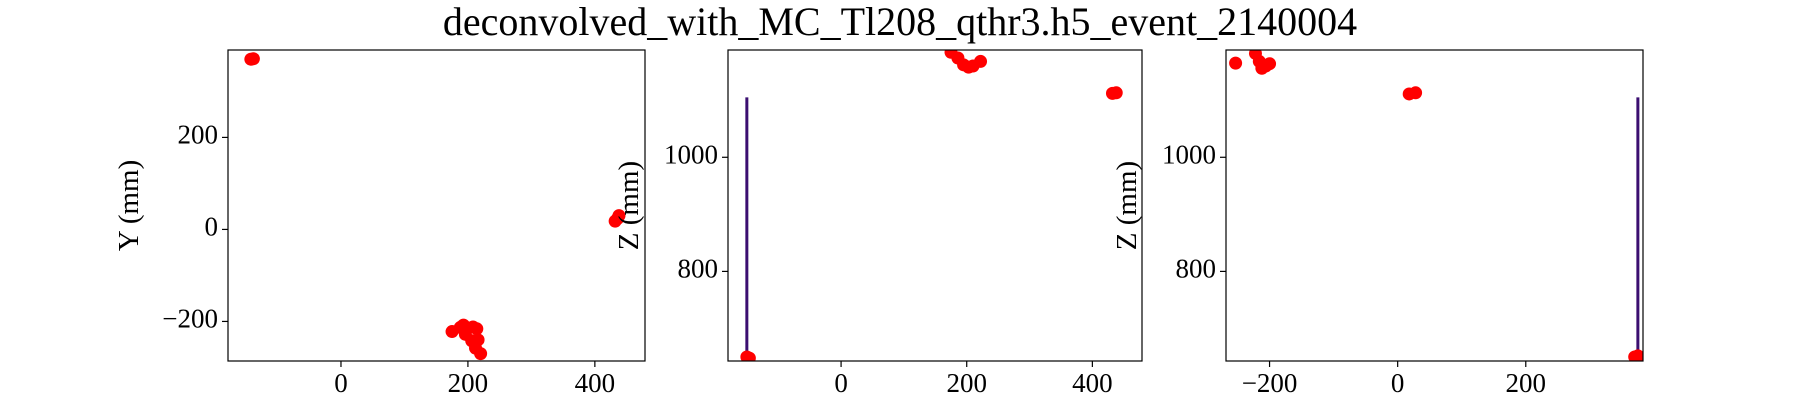 This screenshot has height=400, width=1800. Describe the element at coordinates (190, 319) in the screenshot. I see `y-tick-label: −200` at that location.